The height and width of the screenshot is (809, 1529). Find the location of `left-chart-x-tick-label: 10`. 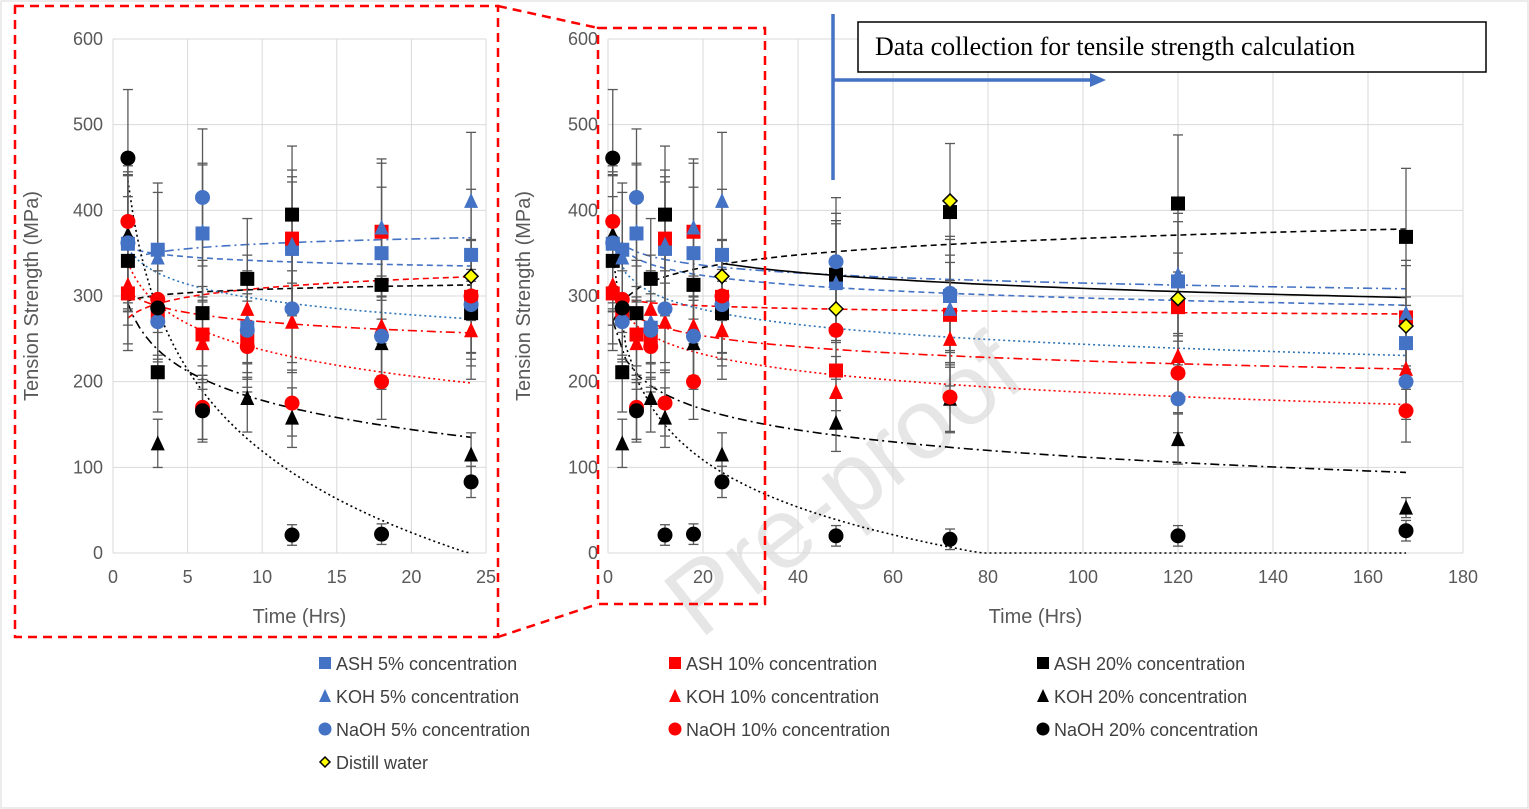

left-chart-x-tick-label: 10 is located at coordinates (262, 577).